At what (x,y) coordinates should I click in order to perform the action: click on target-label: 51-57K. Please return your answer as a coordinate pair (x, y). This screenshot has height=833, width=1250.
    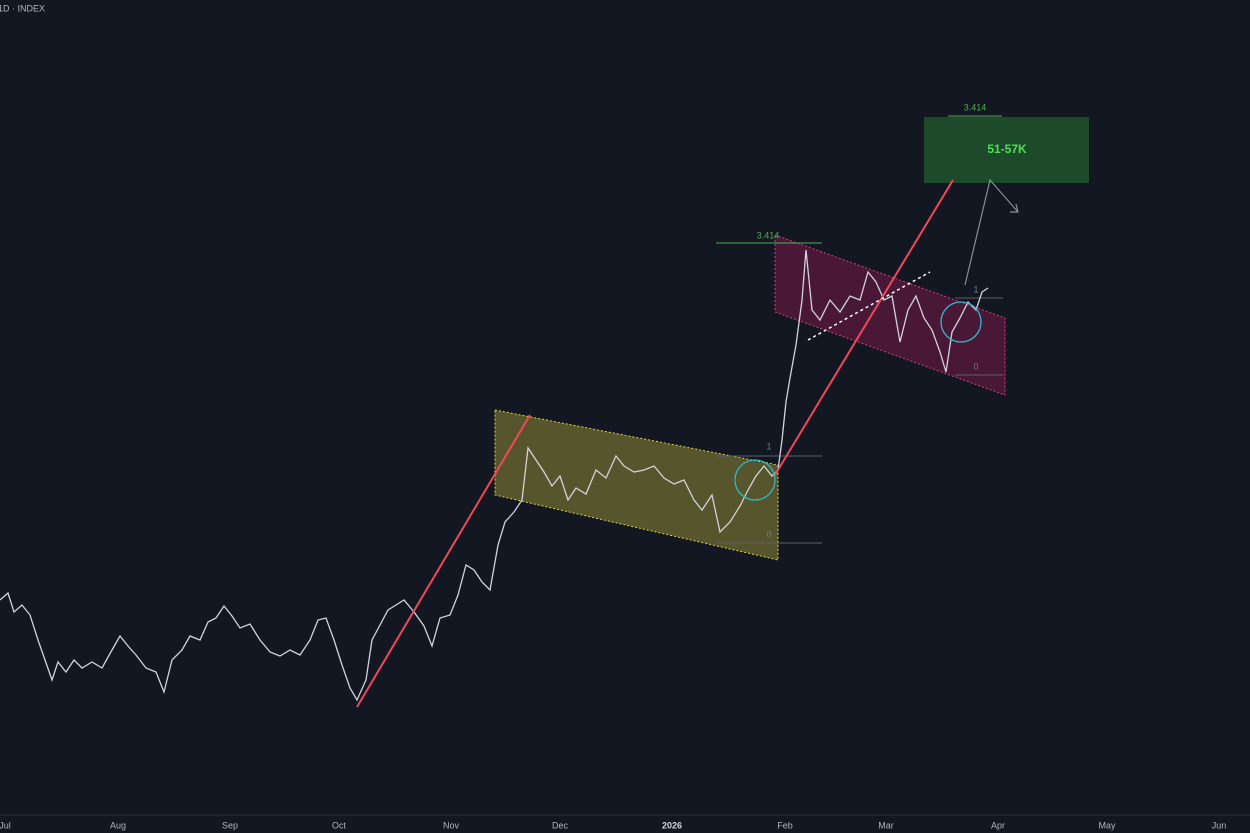
    Looking at the image, I should click on (1007, 149).